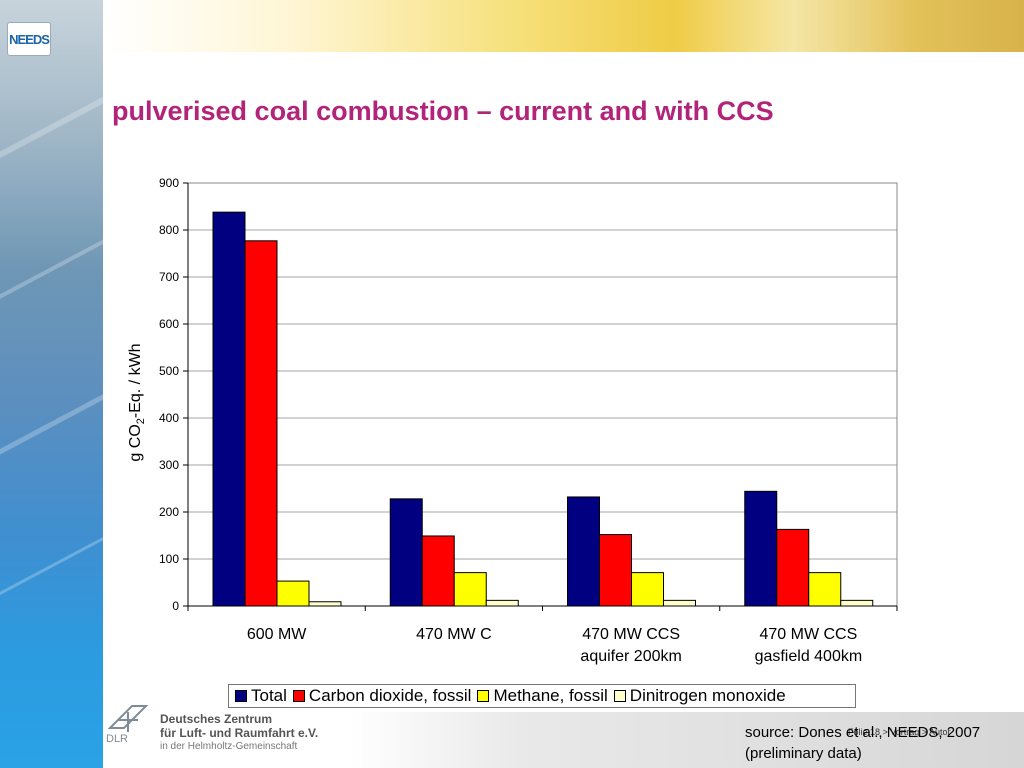  I want to click on svg-text: DLR, so click(117, 738).